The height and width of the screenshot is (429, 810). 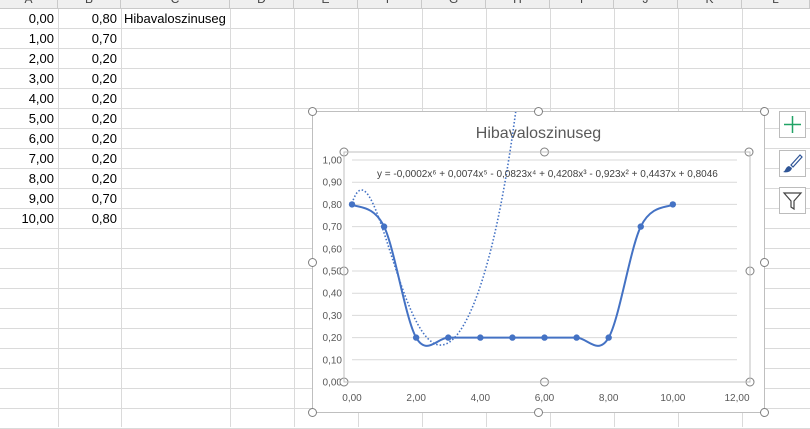 I want to click on chart-styles-button, so click(x=792, y=163).